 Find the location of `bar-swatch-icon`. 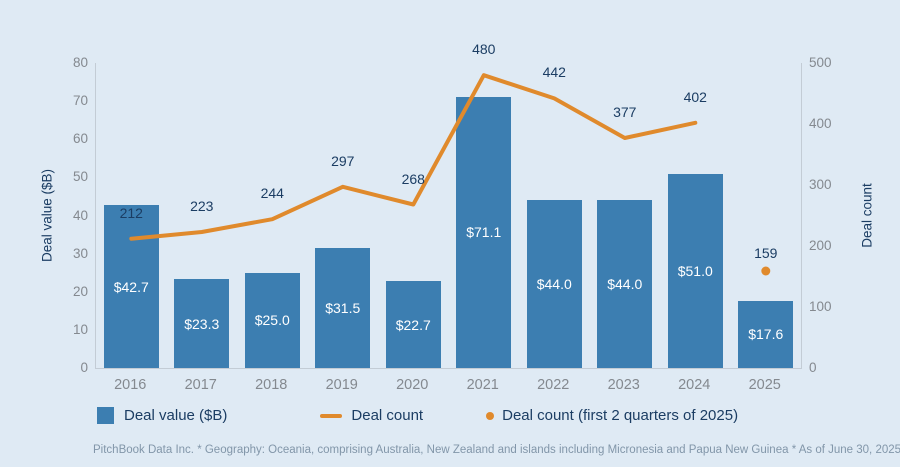

bar-swatch-icon is located at coordinates (105, 415).